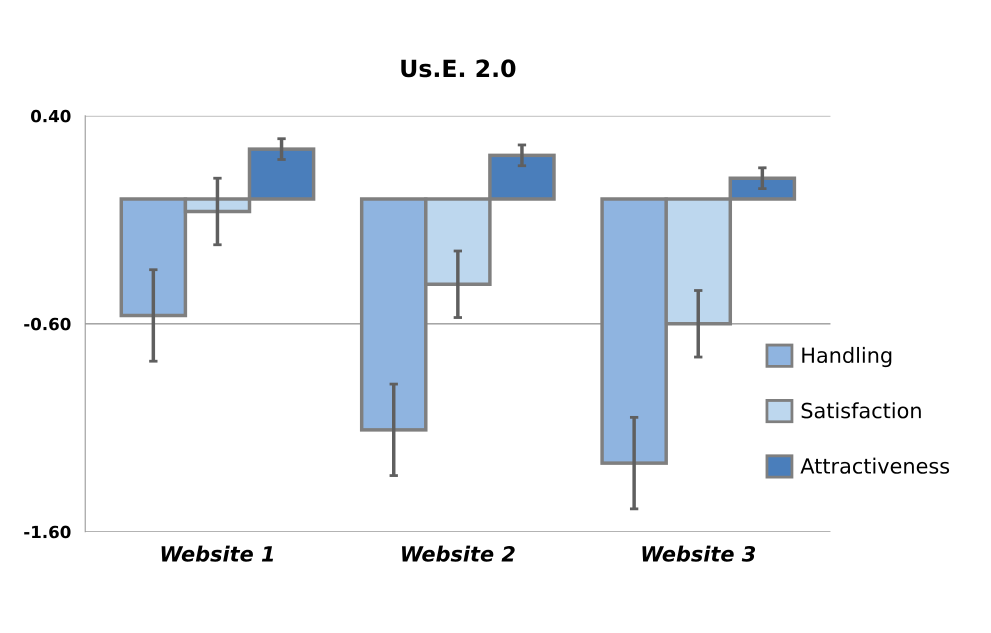  Describe the element at coordinates (861, 410) in the screenshot. I see `legend-label: Satisfaction` at that location.